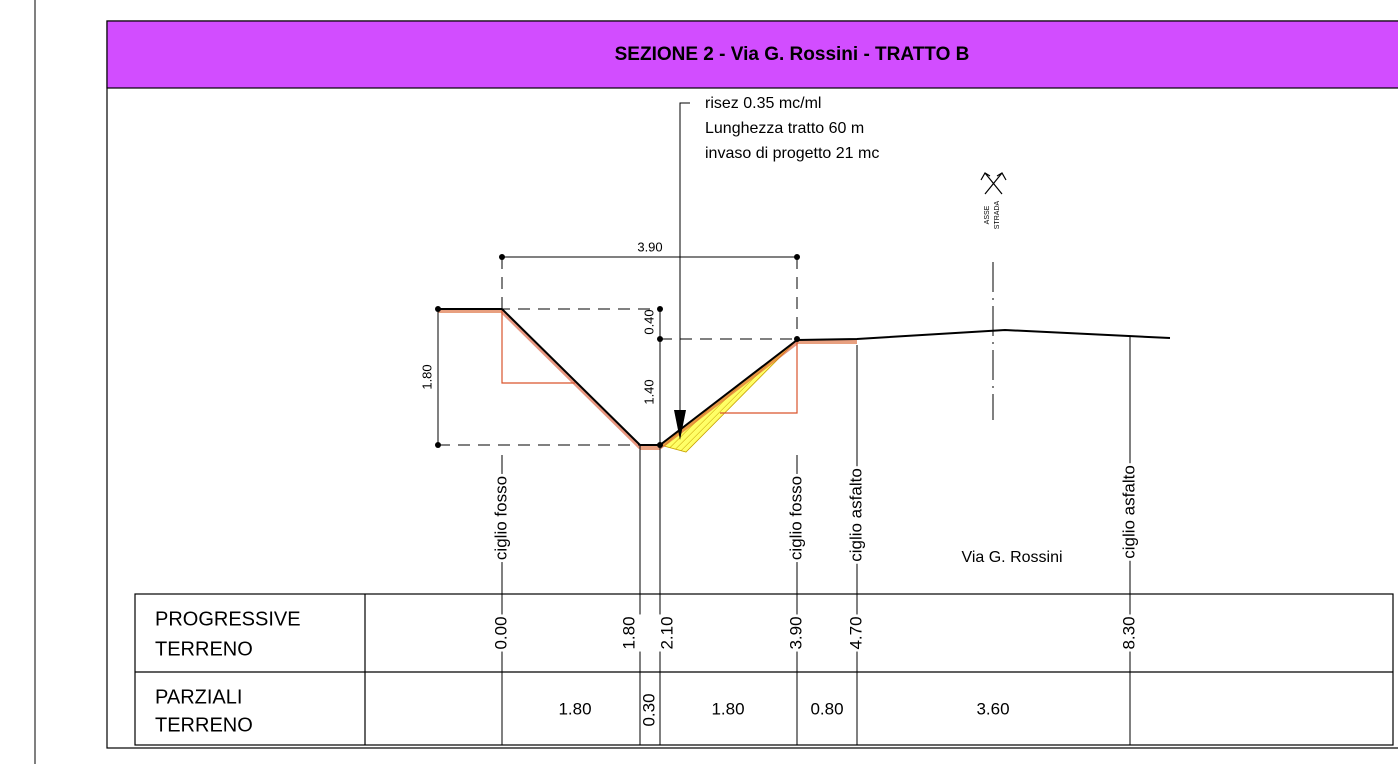  I want to click on dimension-label: 1.40, so click(648, 391).